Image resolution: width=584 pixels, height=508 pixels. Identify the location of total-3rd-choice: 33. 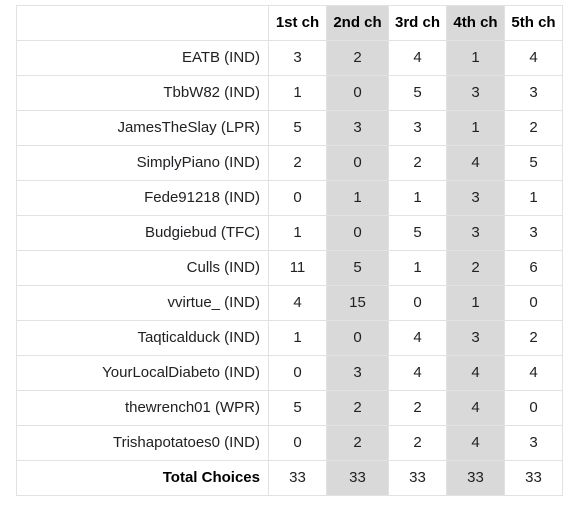
(417, 478).